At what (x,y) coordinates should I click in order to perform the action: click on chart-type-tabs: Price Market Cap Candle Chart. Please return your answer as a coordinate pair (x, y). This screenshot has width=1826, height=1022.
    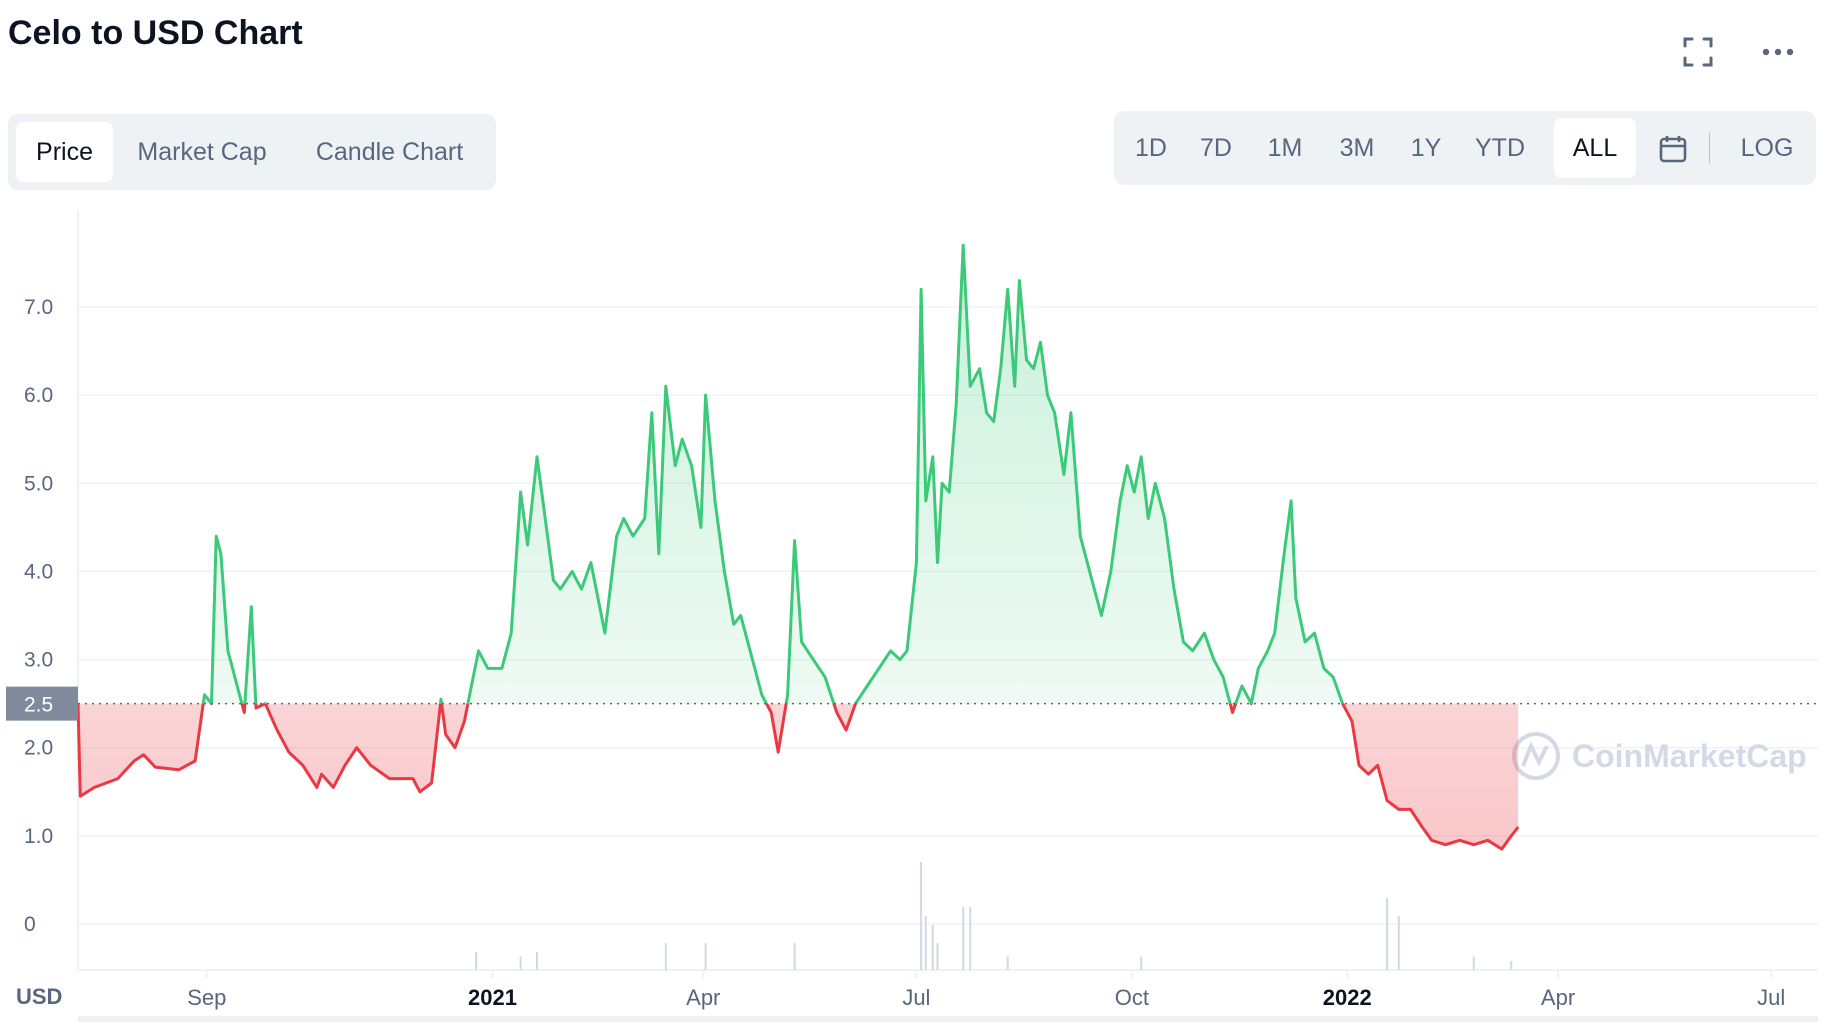
    Looking at the image, I should click on (252, 152).